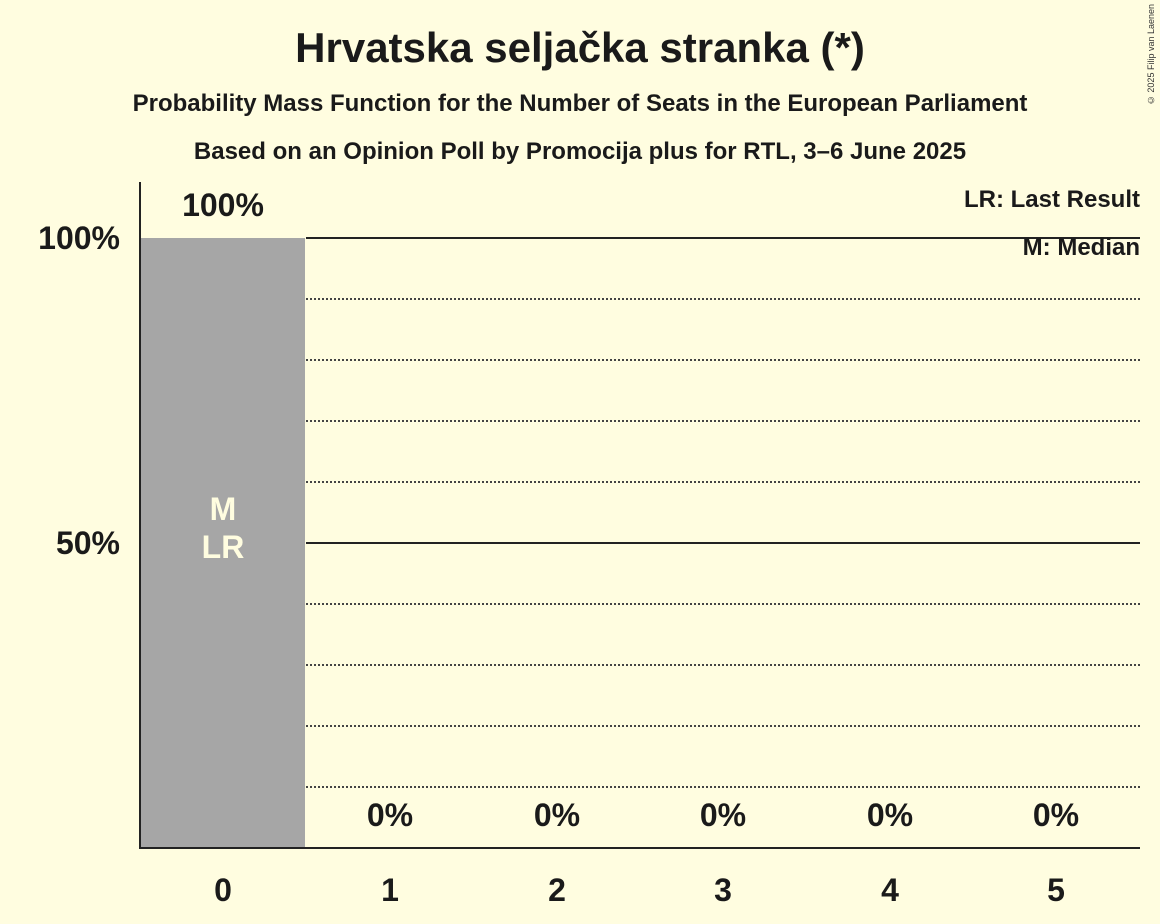 The image size is (1160, 924). I want to click on bar-label-2: 0%, so click(557, 815).